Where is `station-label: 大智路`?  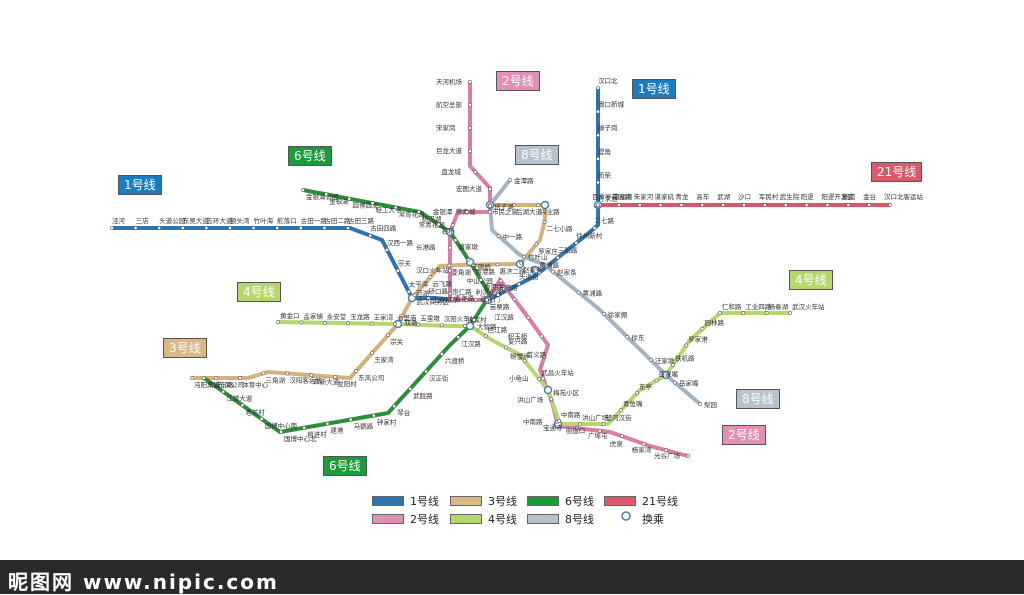
station-label: 大智路 is located at coordinates (487, 326).